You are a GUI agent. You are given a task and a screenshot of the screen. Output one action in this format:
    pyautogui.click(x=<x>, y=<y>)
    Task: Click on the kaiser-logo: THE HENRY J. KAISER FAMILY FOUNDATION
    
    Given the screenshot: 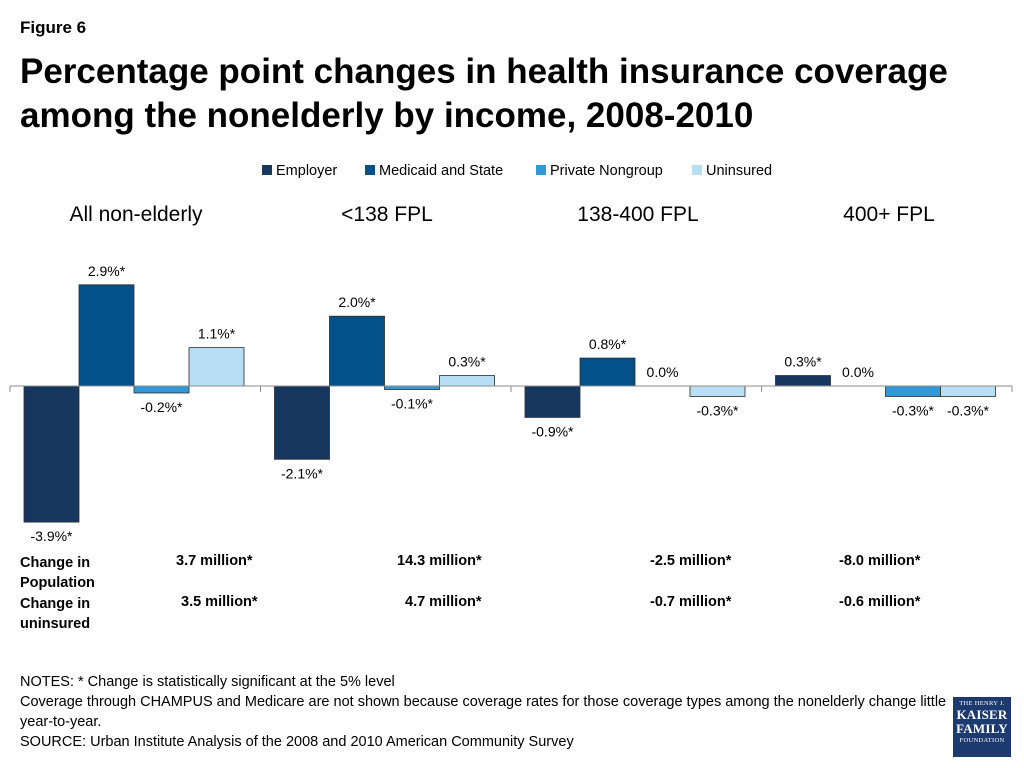 What is the action you would take?
    pyautogui.click(x=982, y=727)
    